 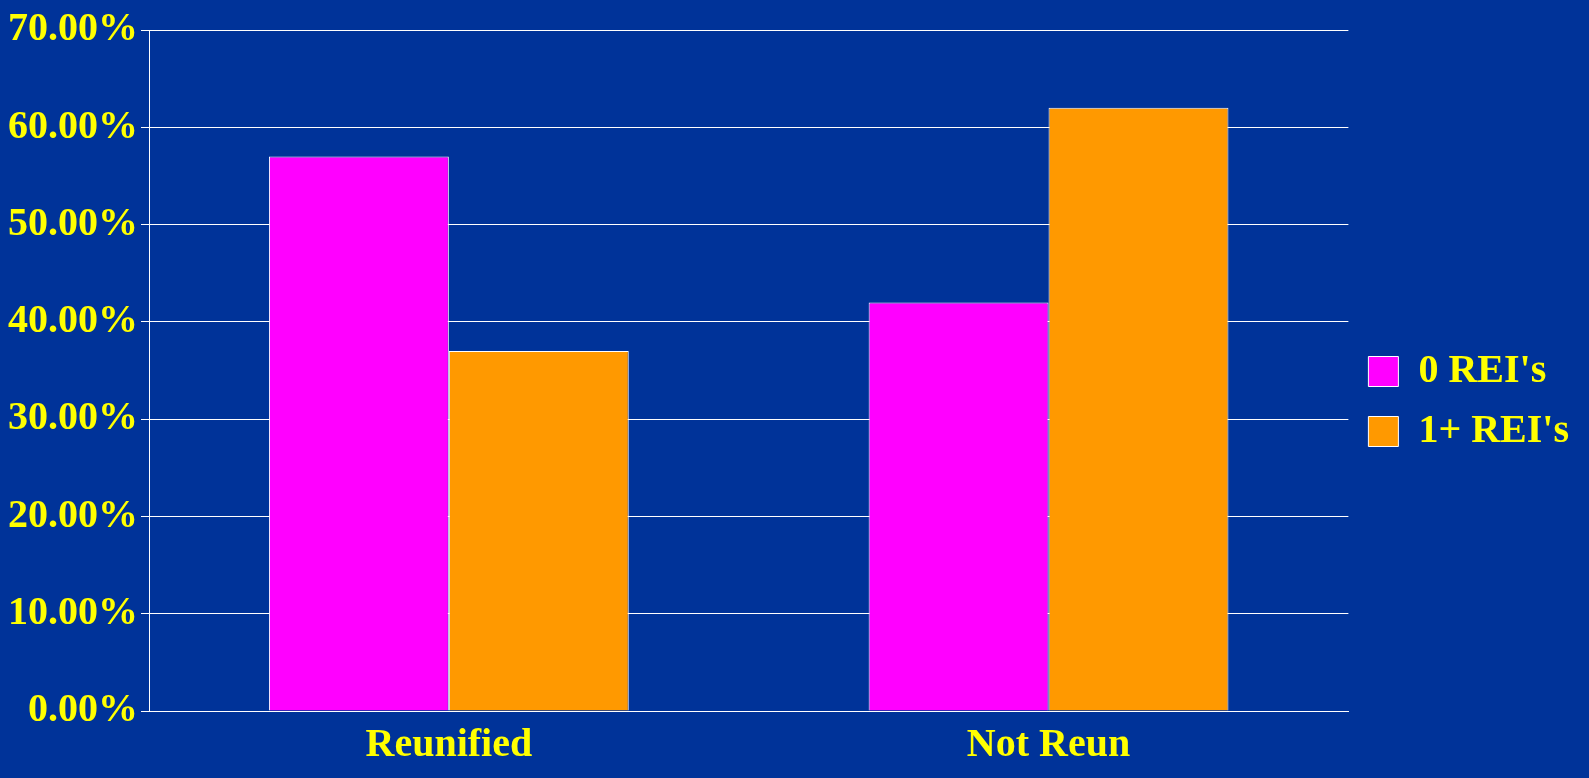 I want to click on y-tick-label: 60.00%, so click(x=73, y=124).